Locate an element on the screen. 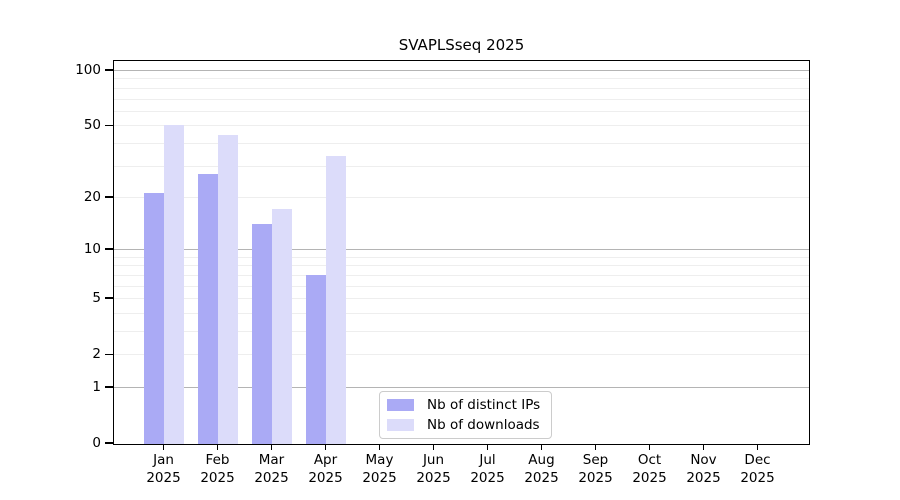 The width and height of the screenshot is (900, 500). x-tick-label-aug: Aug 2025 is located at coordinates (541, 470).